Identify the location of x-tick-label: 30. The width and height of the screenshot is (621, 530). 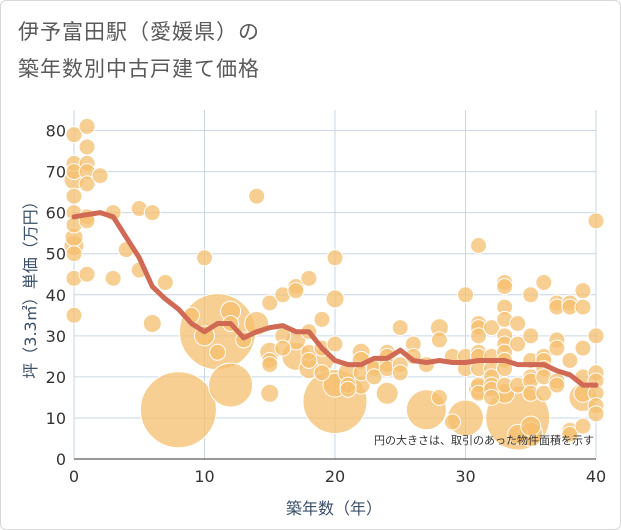
(465, 476).